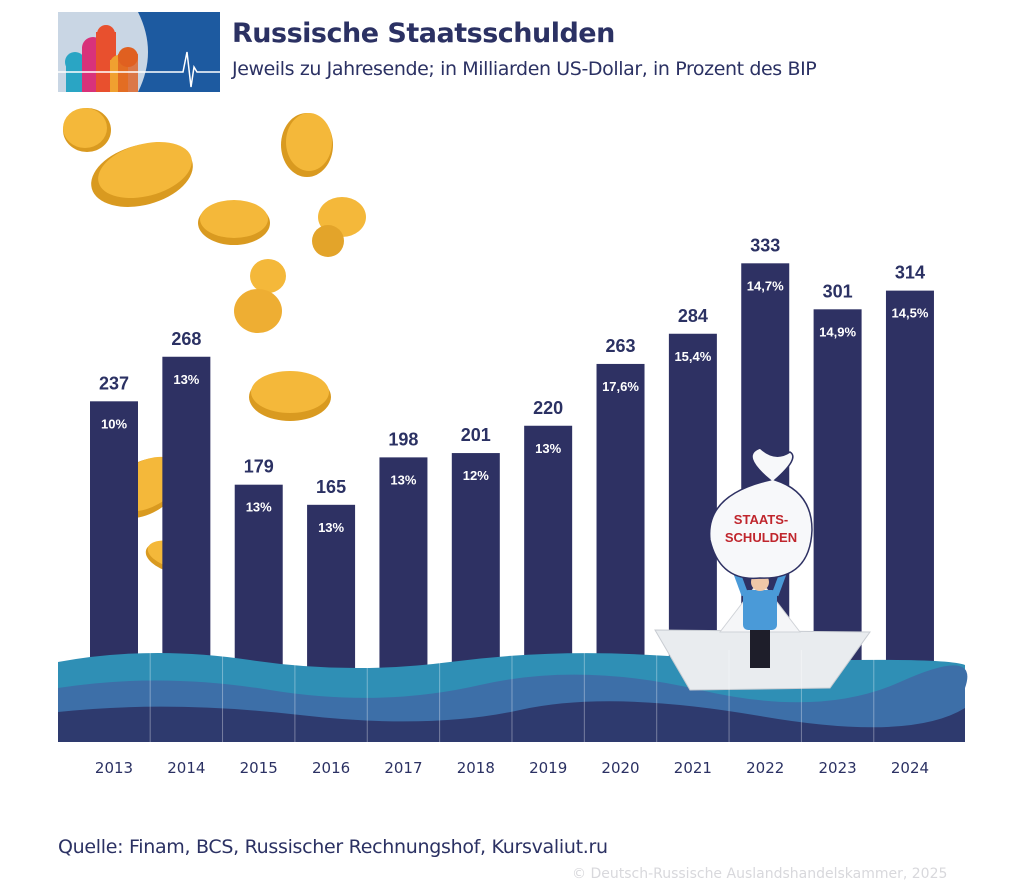 The height and width of the screenshot is (893, 1024). Describe the element at coordinates (620, 346) in the screenshot. I see `value-label: 263` at that location.